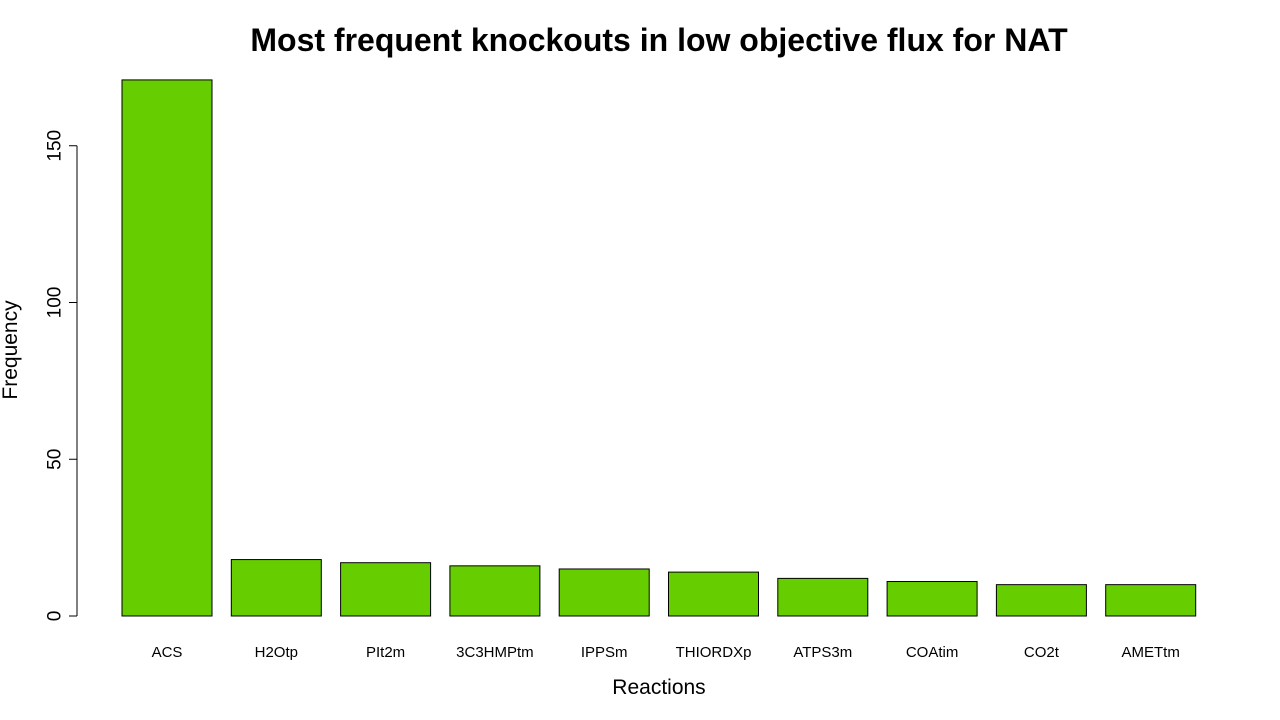  What do you see at coordinates (61, 376) in the screenshot?
I see `y-axis: 0 50 100 150` at bounding box center [61, 376].